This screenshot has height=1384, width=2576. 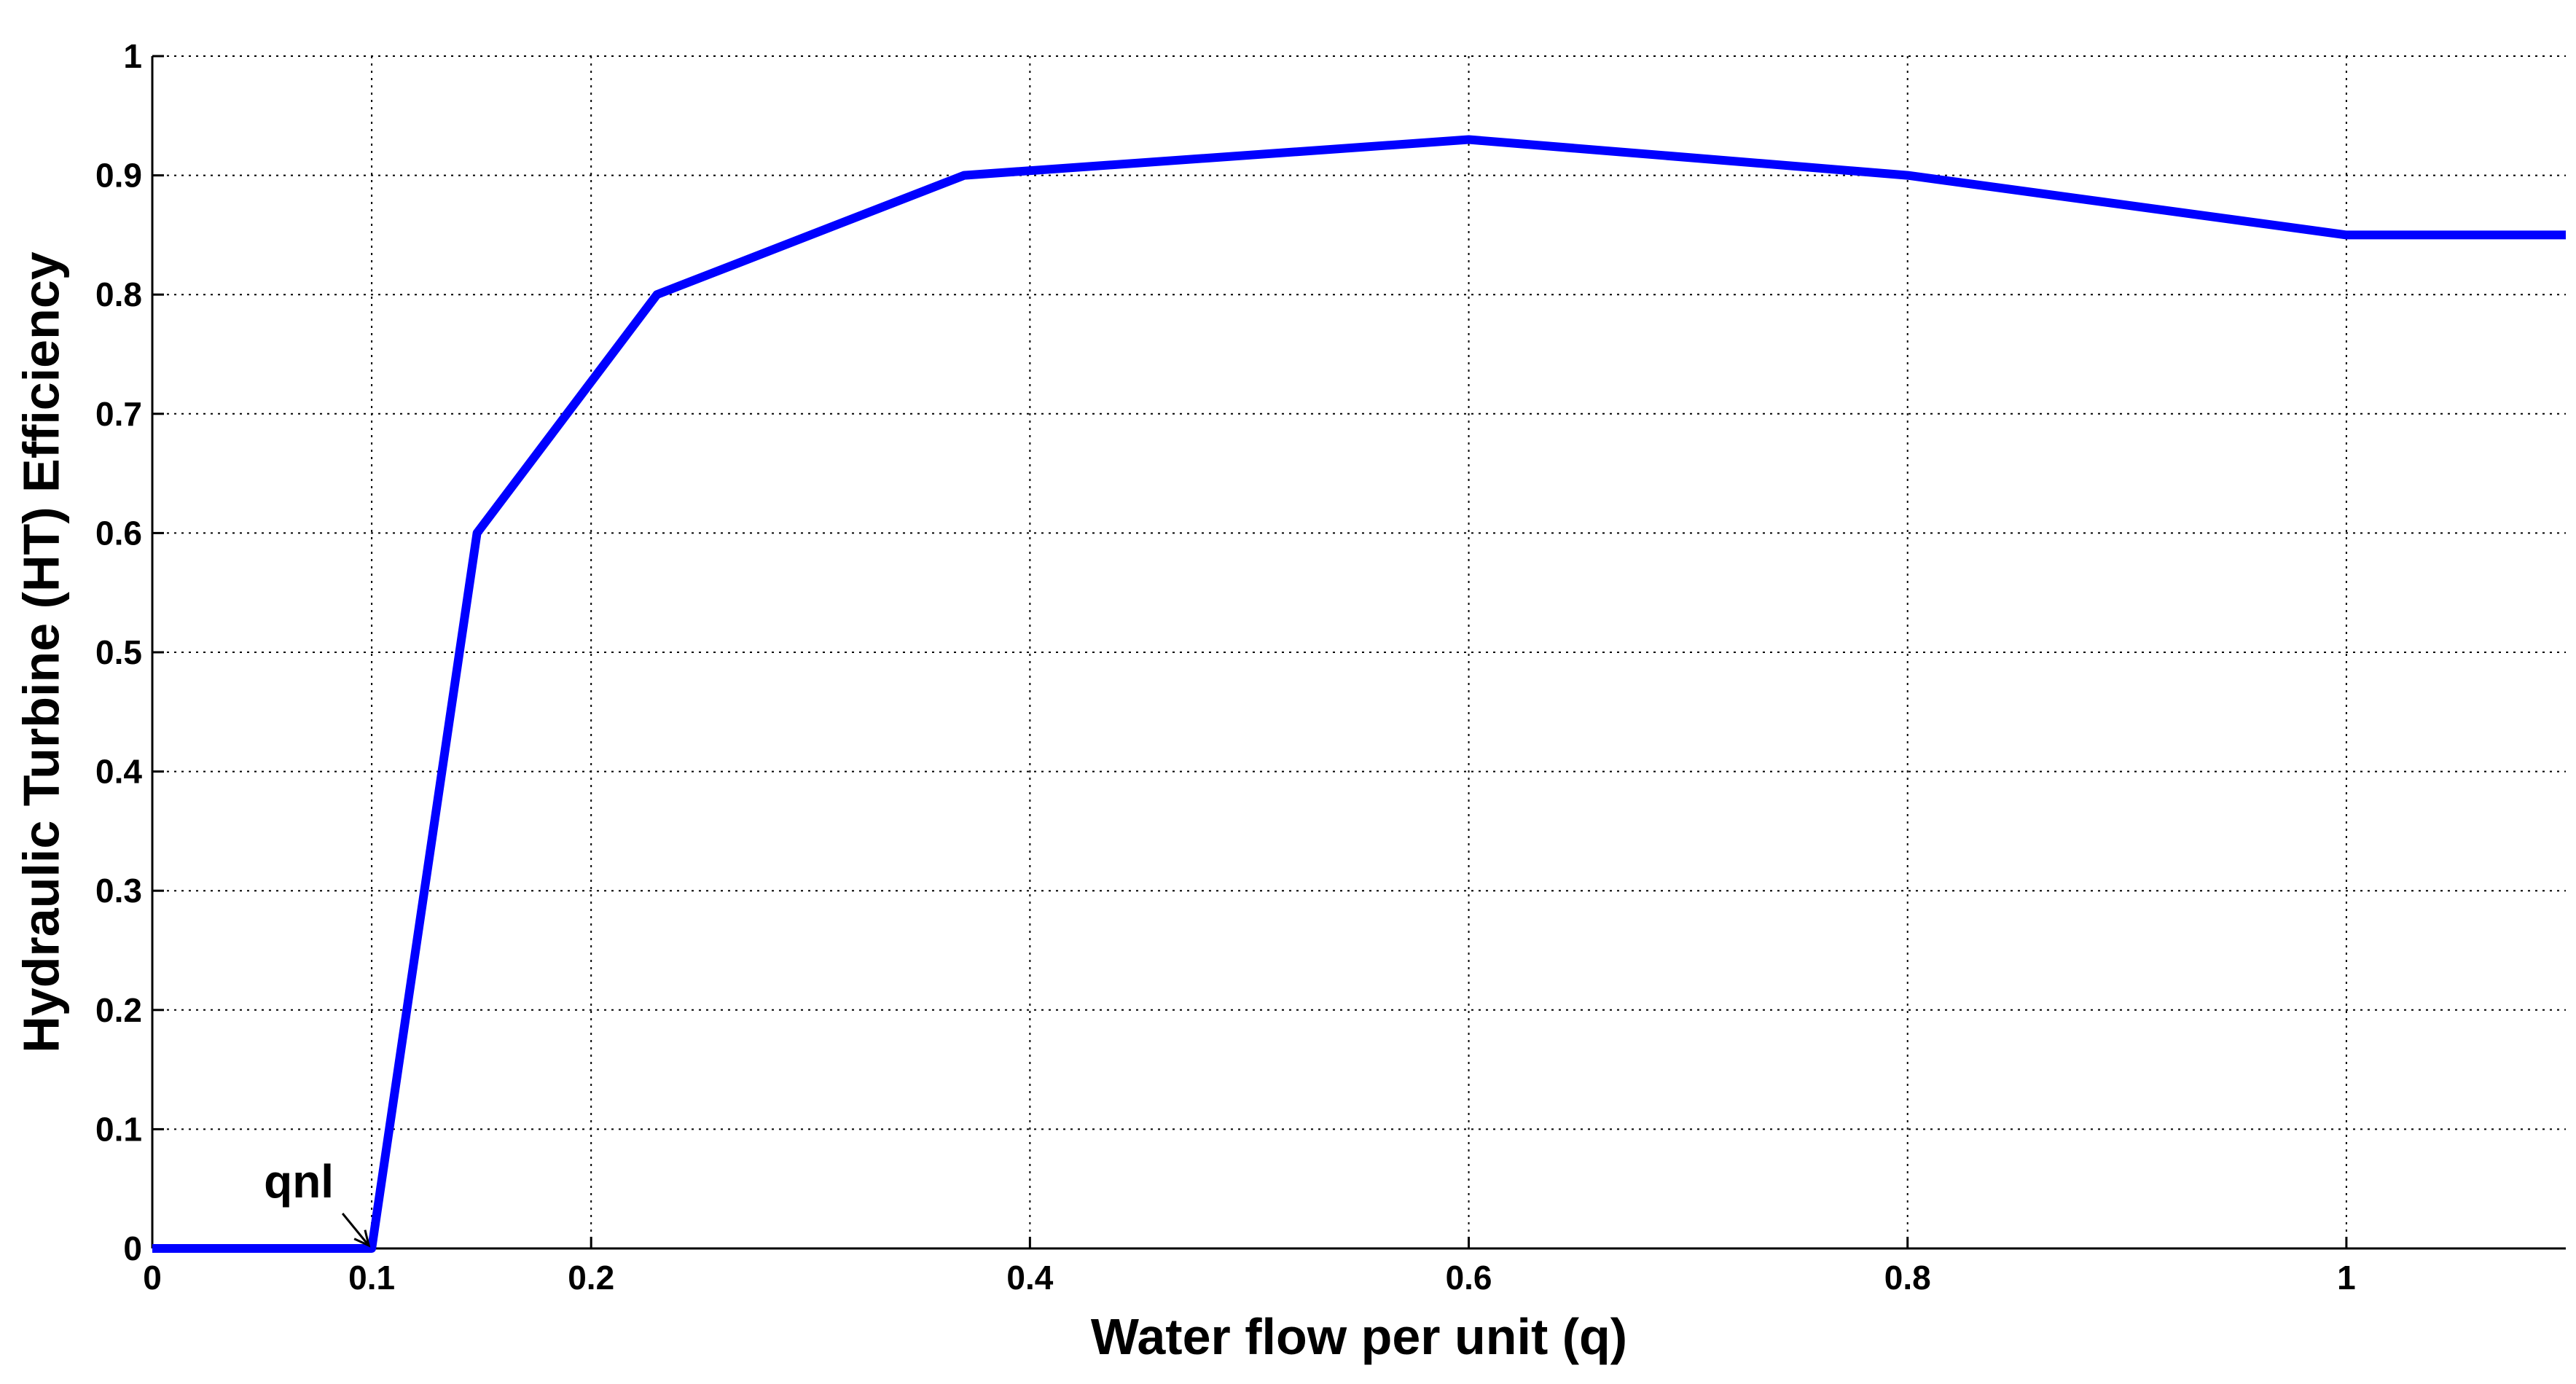 I want to click on y-tick-label: 0.9, so click(x=118, y=176).